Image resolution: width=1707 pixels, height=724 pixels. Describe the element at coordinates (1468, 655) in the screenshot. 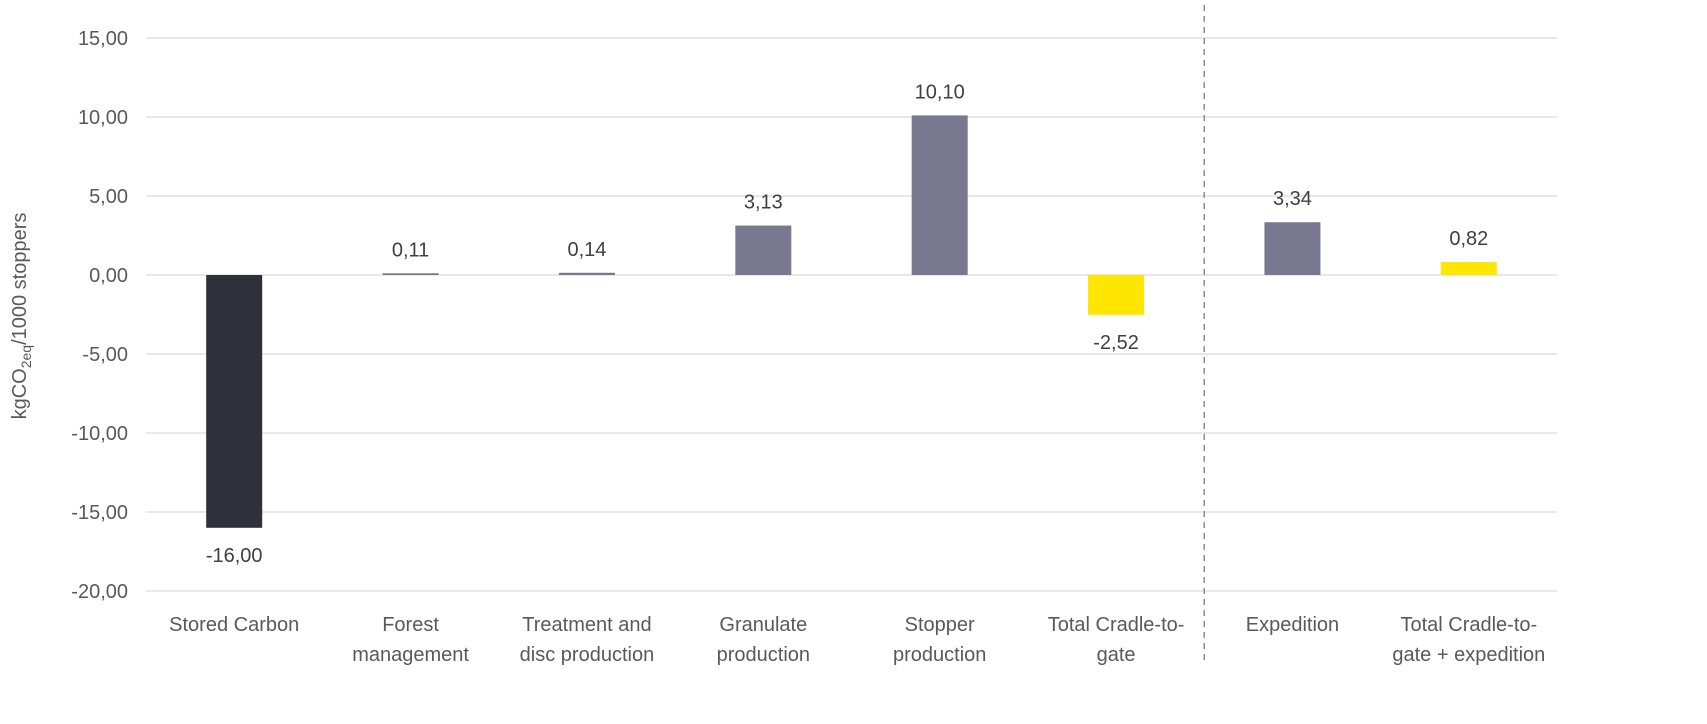

I see `category-label-line: gate + expedition` at that location.